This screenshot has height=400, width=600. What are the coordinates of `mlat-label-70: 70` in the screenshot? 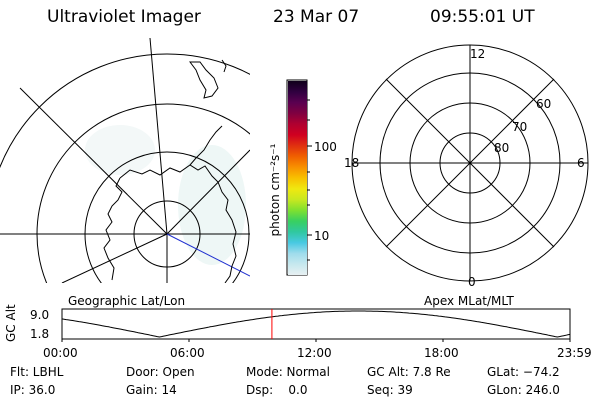 It's located at (520, 127).